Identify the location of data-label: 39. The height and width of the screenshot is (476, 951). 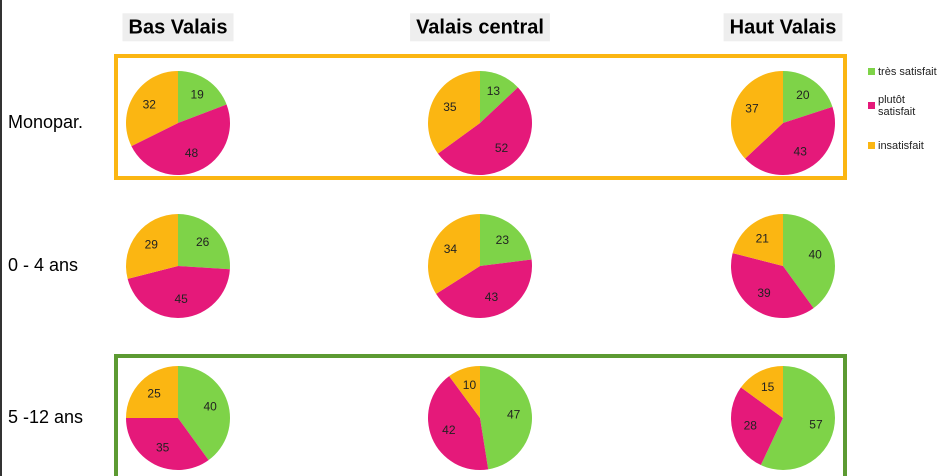
(764, 293).